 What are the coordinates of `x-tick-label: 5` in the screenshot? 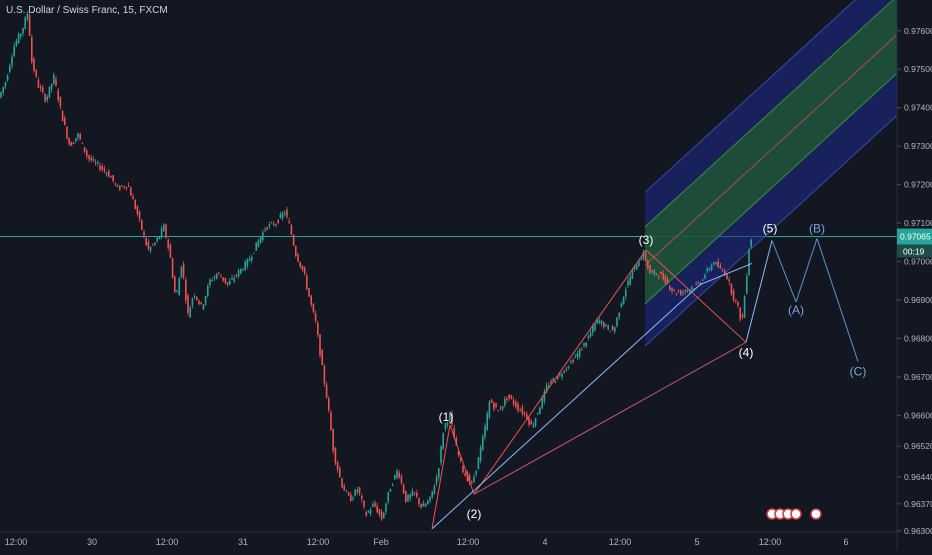 It's located at (696, 542).